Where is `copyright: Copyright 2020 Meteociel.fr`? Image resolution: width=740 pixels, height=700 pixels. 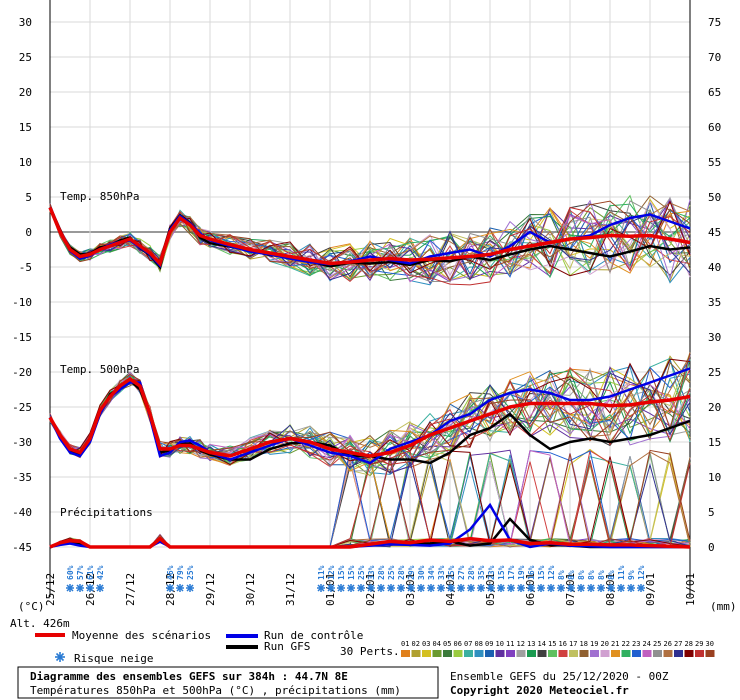 copyright: Copyright 2020 Meteociel.fr is located at coordinates (539, 690).